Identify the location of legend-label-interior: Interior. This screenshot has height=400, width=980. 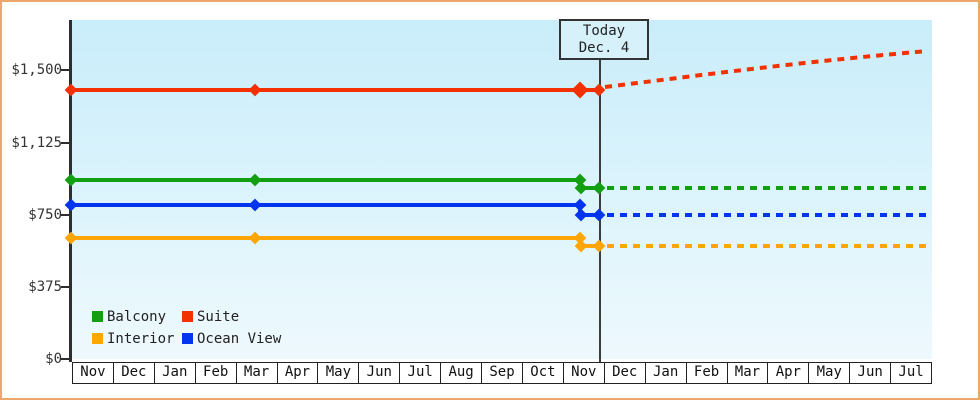
(141, 339).